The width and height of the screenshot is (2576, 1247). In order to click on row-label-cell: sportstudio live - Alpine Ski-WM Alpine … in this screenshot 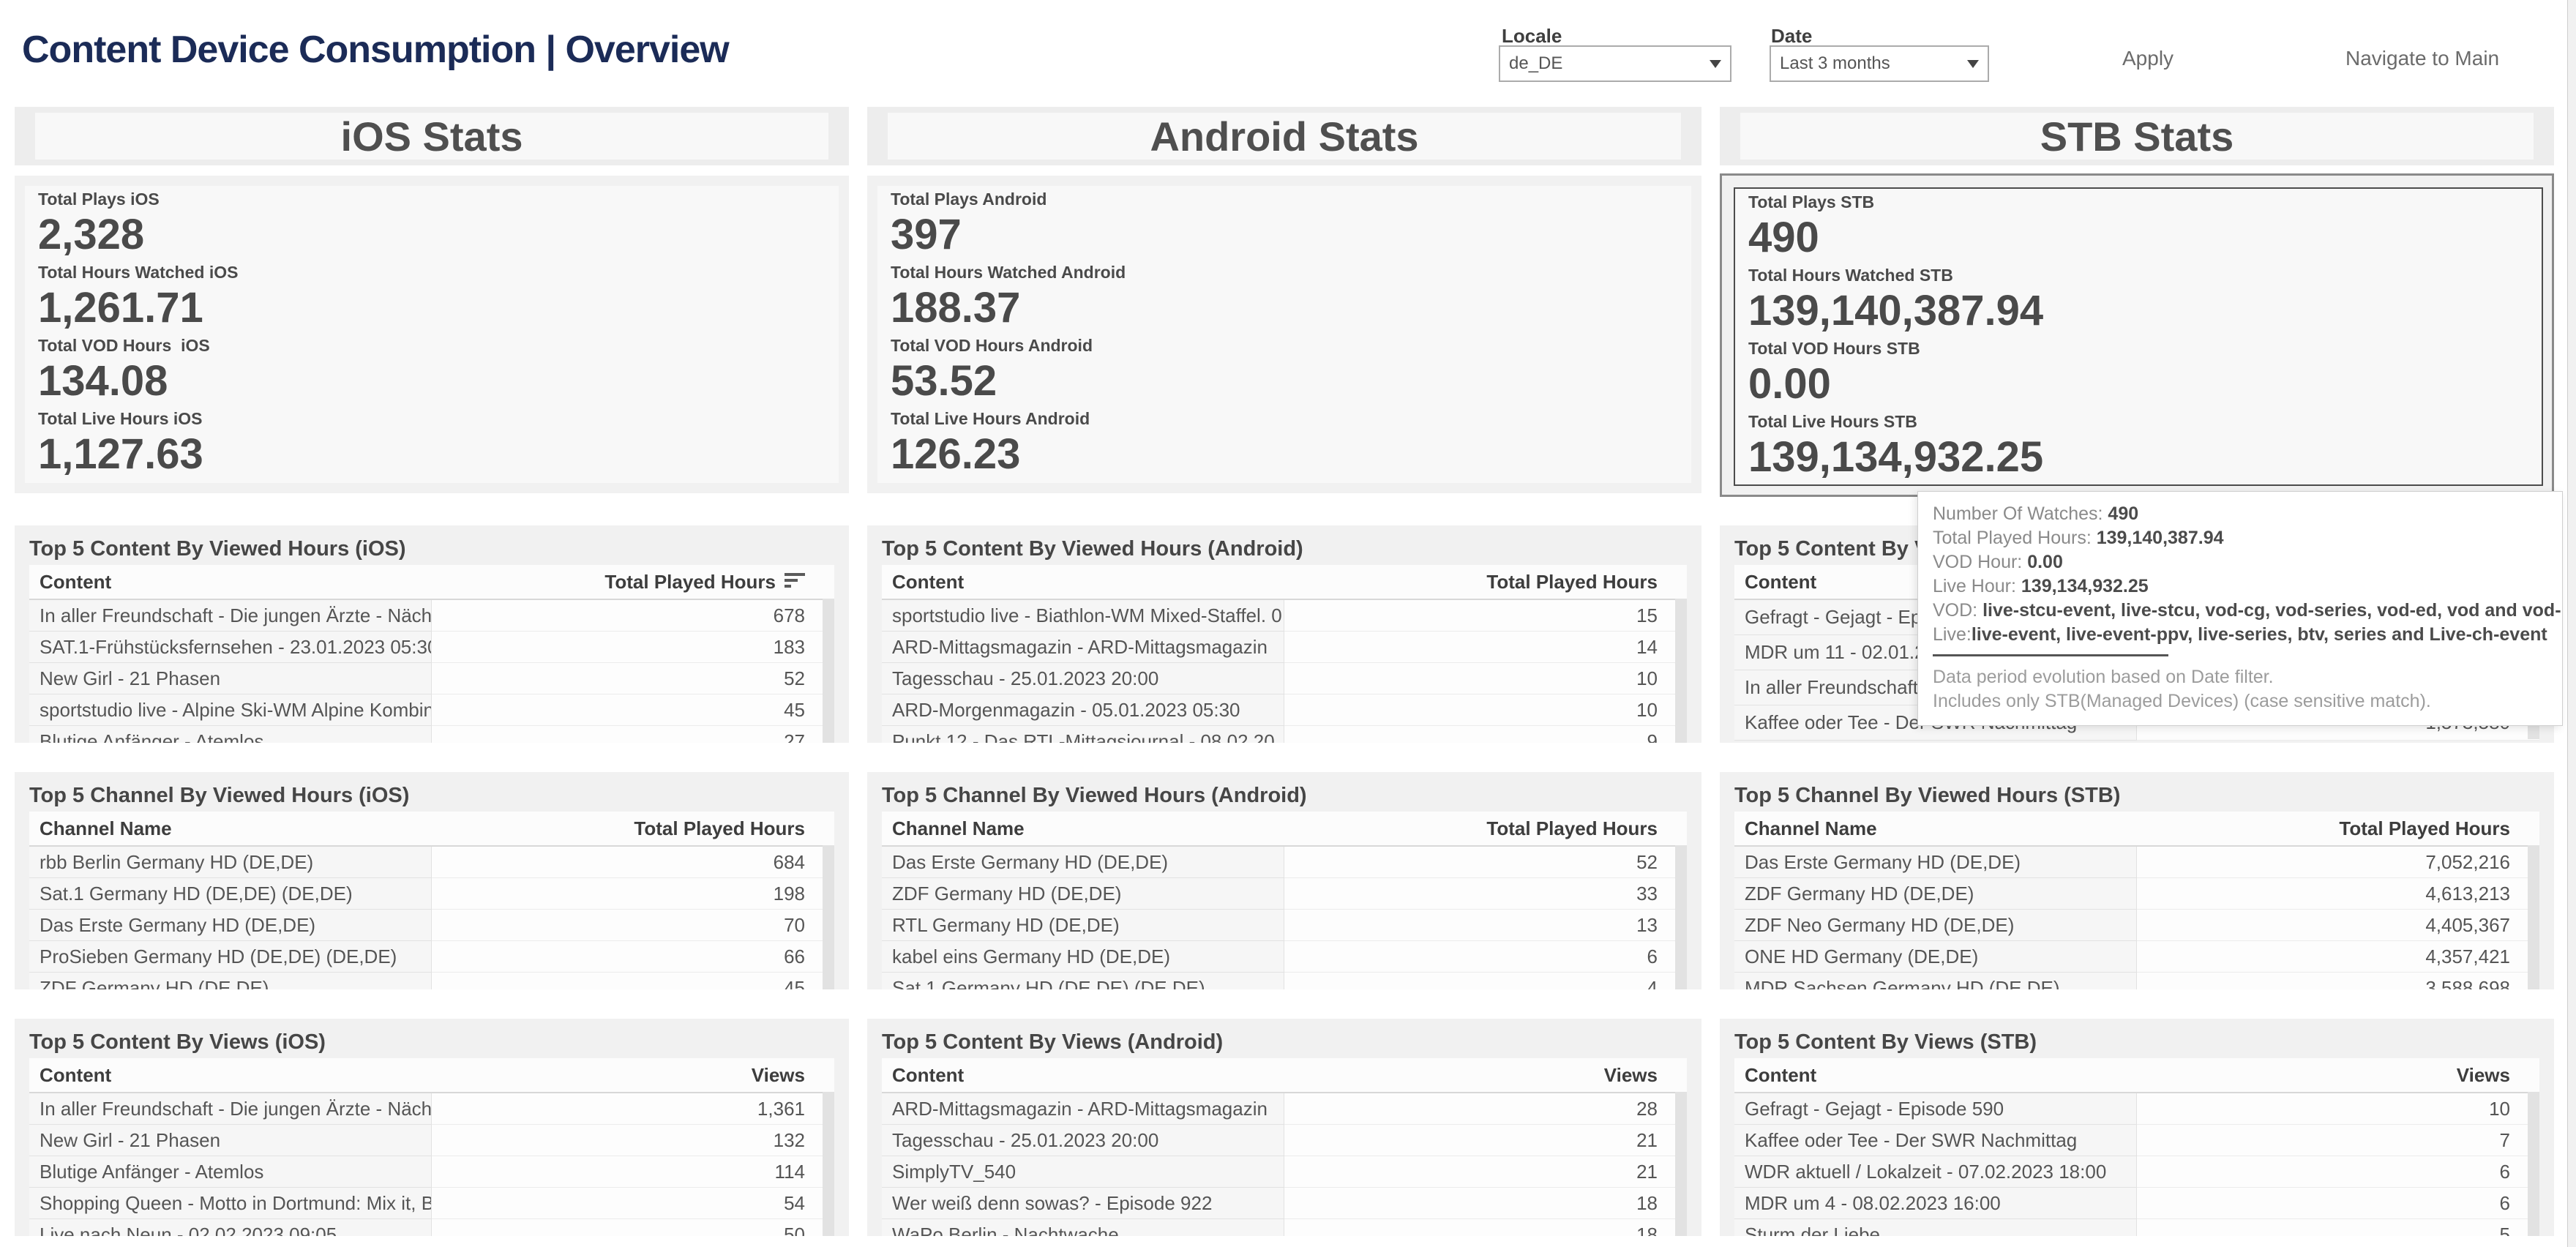, I will do `click(230, 710)`.